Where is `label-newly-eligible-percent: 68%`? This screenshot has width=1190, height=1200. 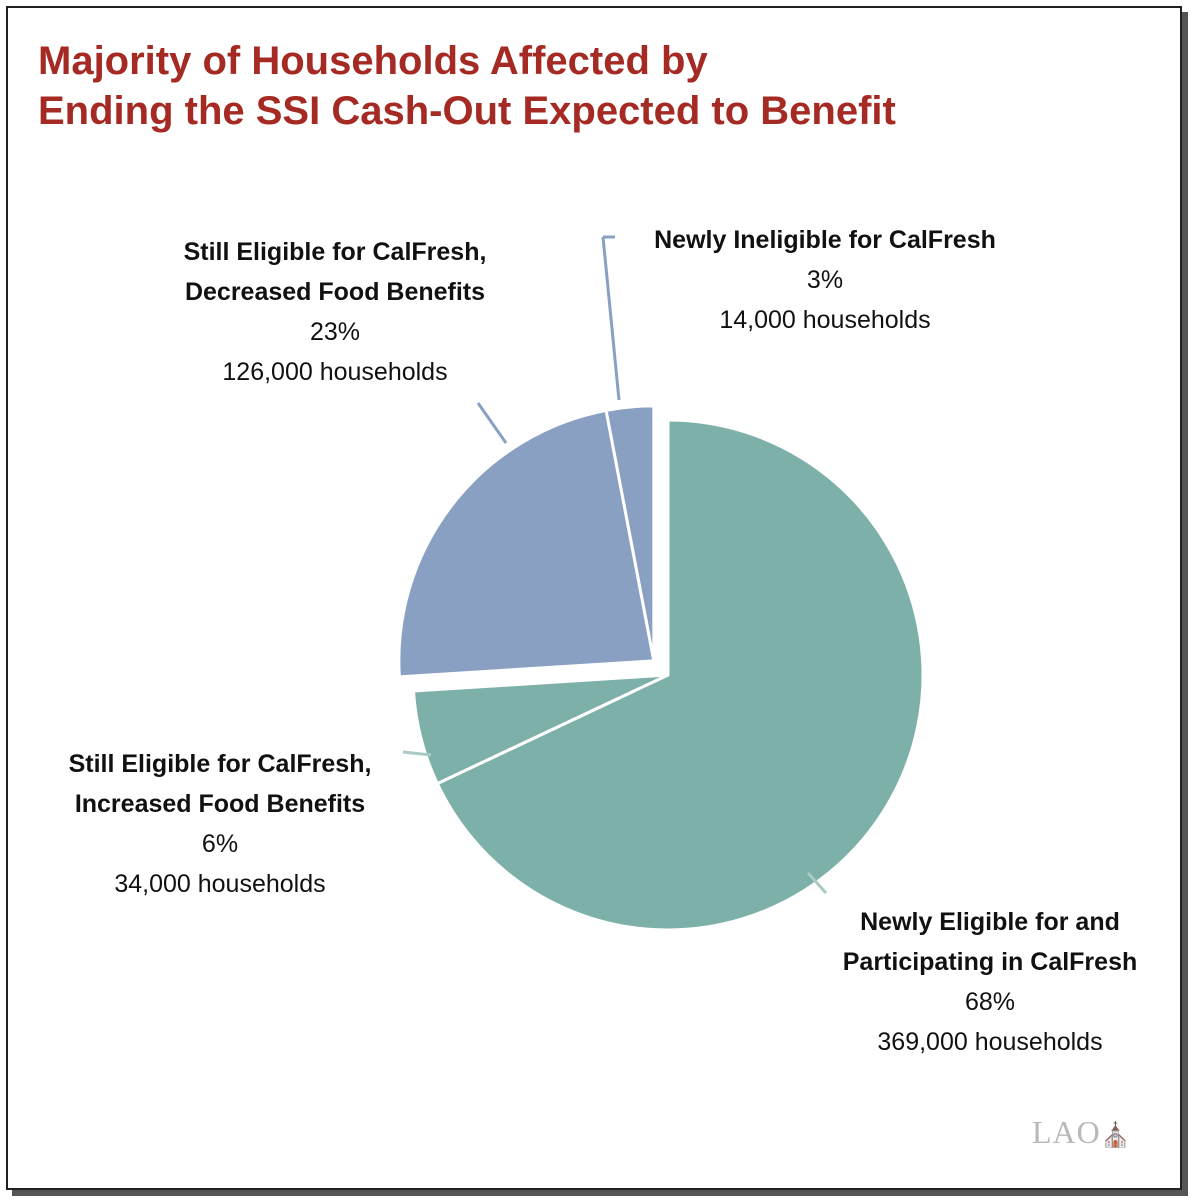 label-newly-eligible-percent: 68% is located at coordinates (990, 1002).